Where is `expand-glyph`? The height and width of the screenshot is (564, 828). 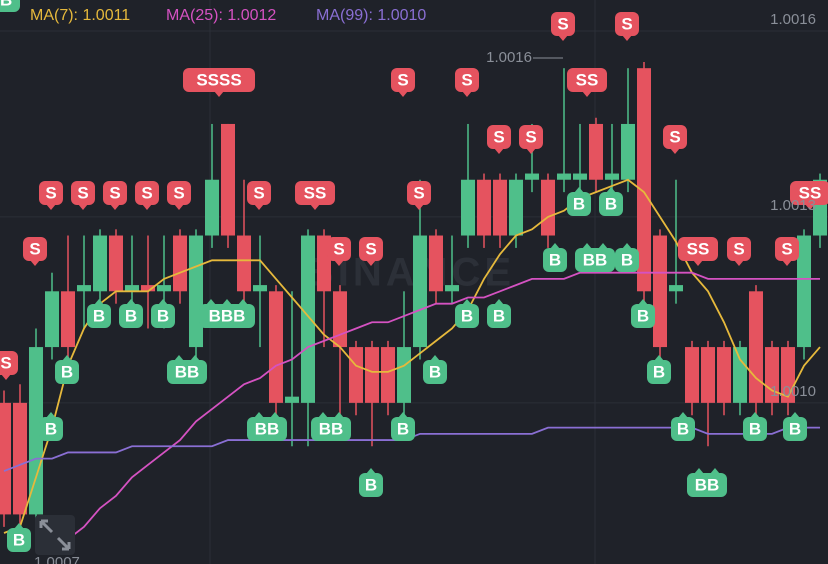 expand-glyph is located at coordinates (55, 535).